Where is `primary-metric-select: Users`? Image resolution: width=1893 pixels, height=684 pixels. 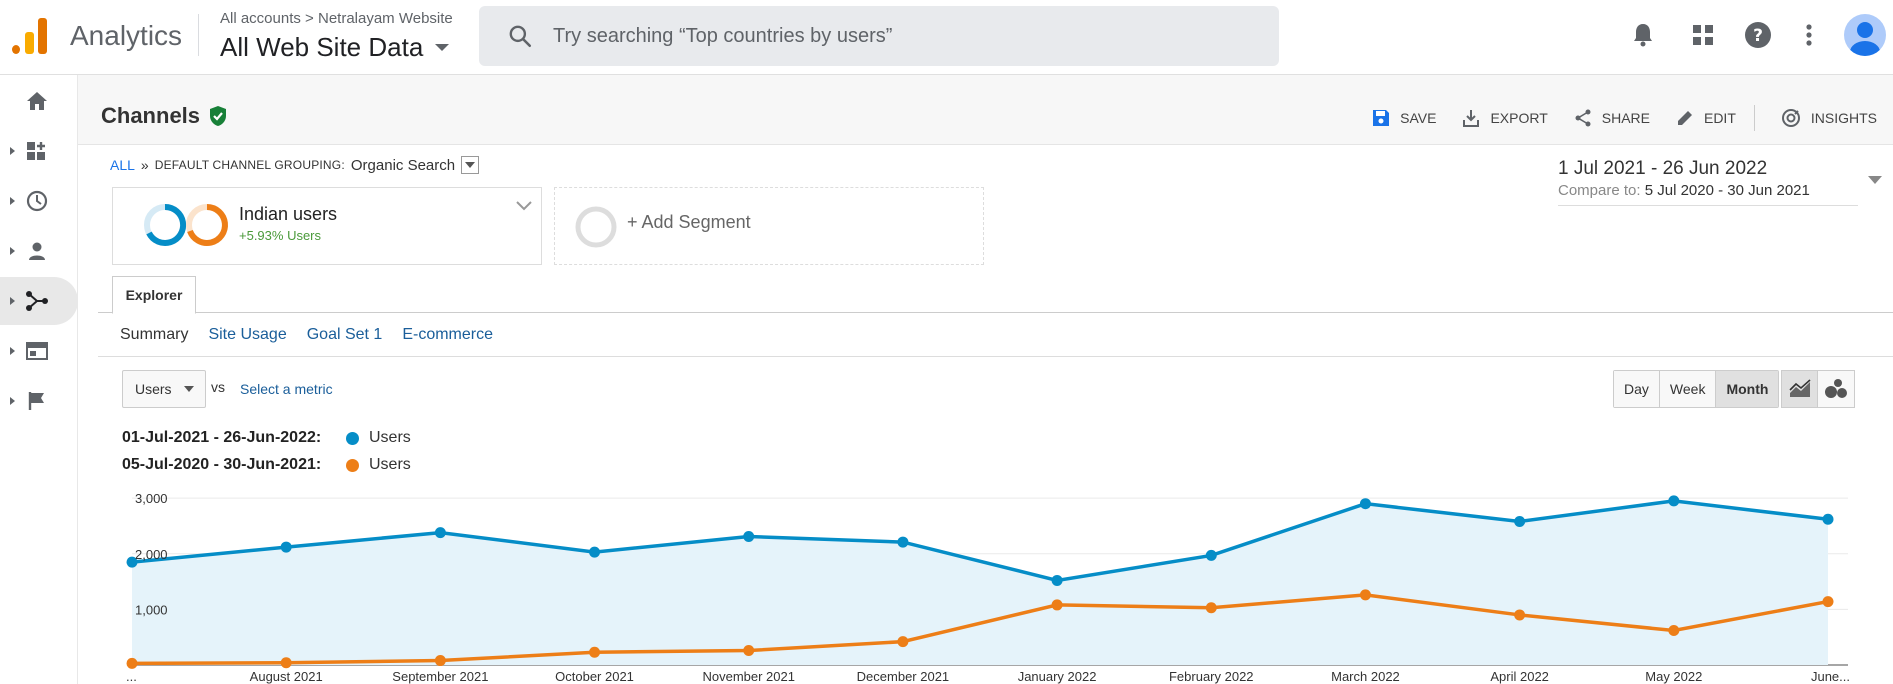
primary-metric-select: Users is located at coordinates (164, 389).